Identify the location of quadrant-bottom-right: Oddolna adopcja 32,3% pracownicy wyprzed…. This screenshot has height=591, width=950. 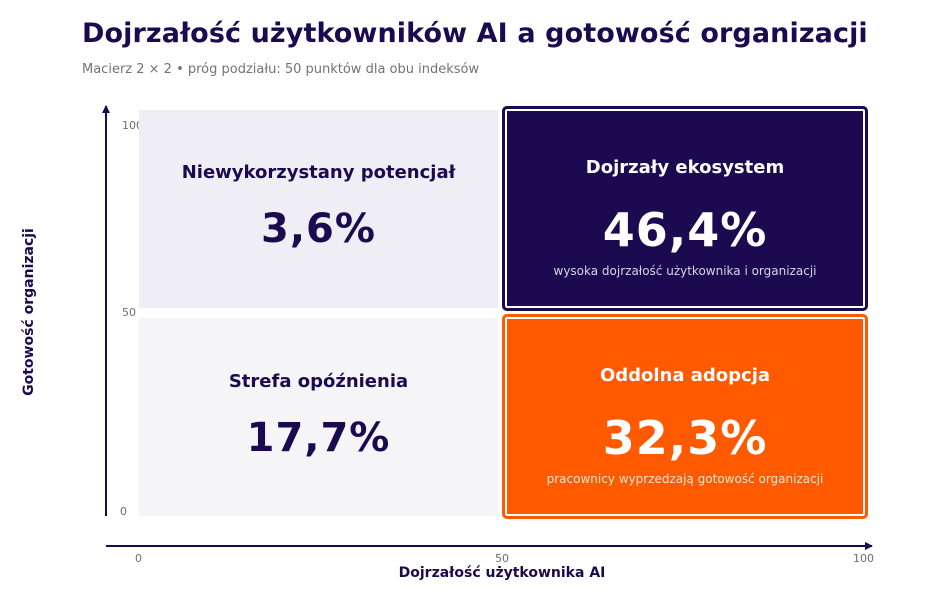
(685, 416).